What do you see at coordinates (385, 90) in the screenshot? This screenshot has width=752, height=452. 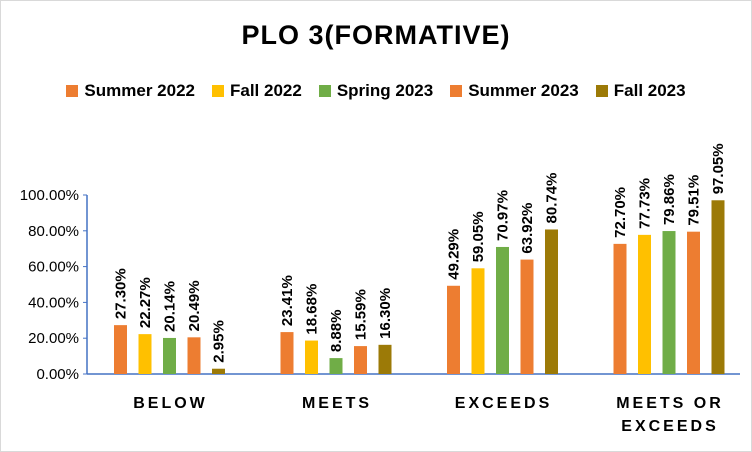 I see `legend-label: Spring 2023` at bounding box center [385, 90].